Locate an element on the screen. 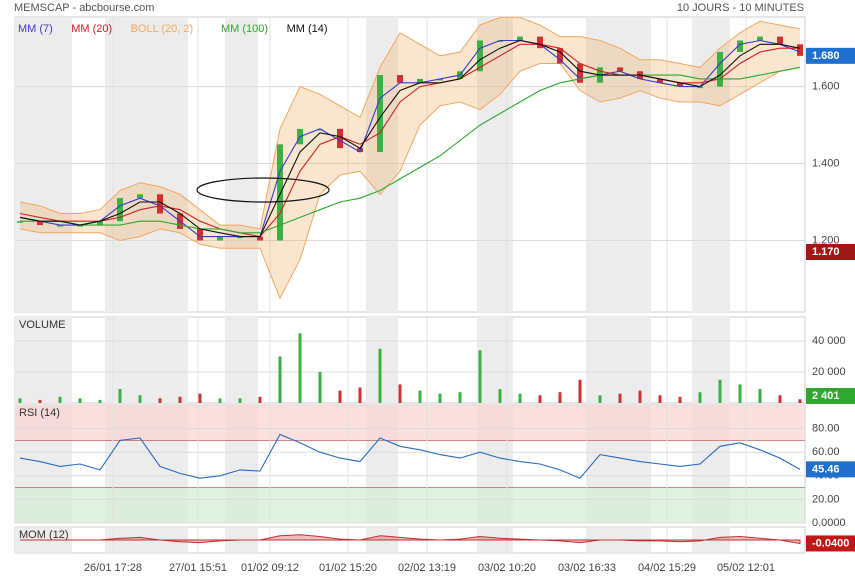 The image size is (855, 580). x-tick-label: 05/02 12:01 is located at coordinates (746, 568).